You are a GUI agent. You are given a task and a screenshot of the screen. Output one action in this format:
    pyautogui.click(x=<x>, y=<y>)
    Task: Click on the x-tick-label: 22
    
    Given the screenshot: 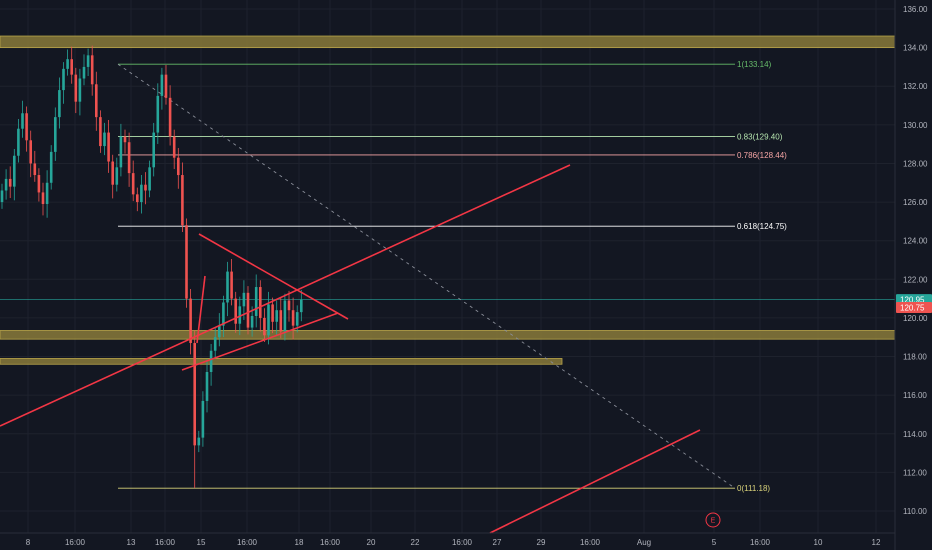 What is the action you would take?
    pyautogui.click(x=415, y=542)
    